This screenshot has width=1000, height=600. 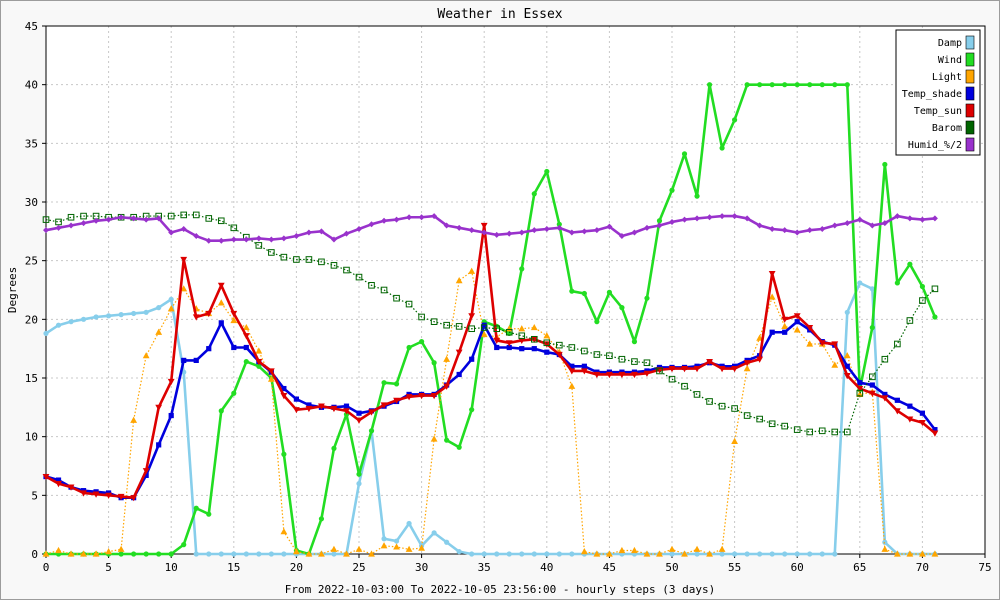 What do you see at coordinates (671, 567) in the screenshot?
I see `x-tick-label: 50` at bounding box center [671, 567].